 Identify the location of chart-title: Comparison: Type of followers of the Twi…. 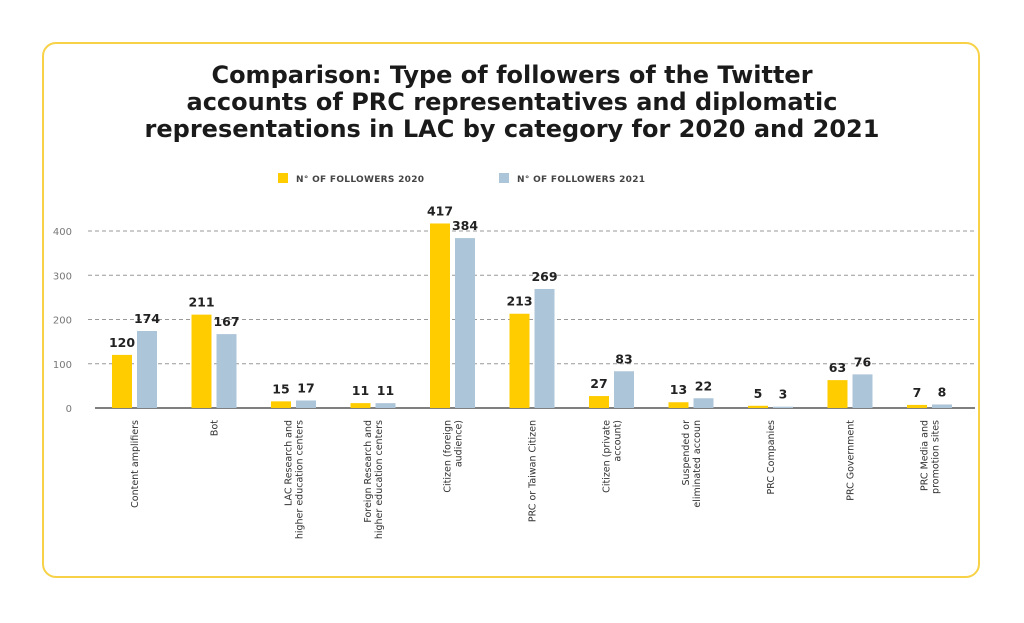
(512, 102).